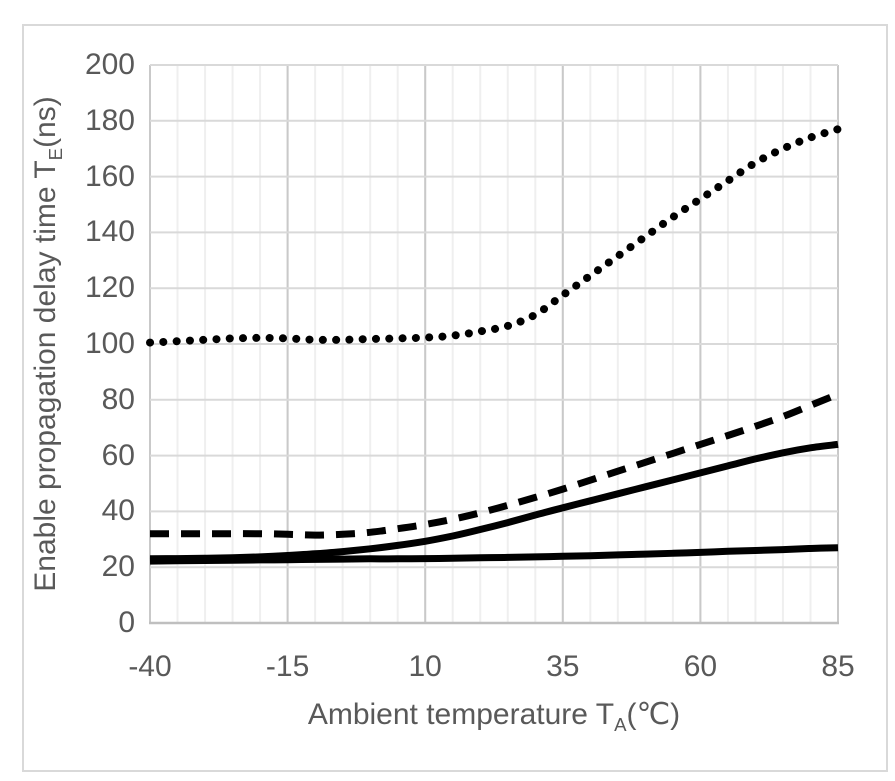 The image size is (895, 781). Describe the element at coordinates (109, 288) in the screenshot. I see `y-tick-label: 120` at that location.